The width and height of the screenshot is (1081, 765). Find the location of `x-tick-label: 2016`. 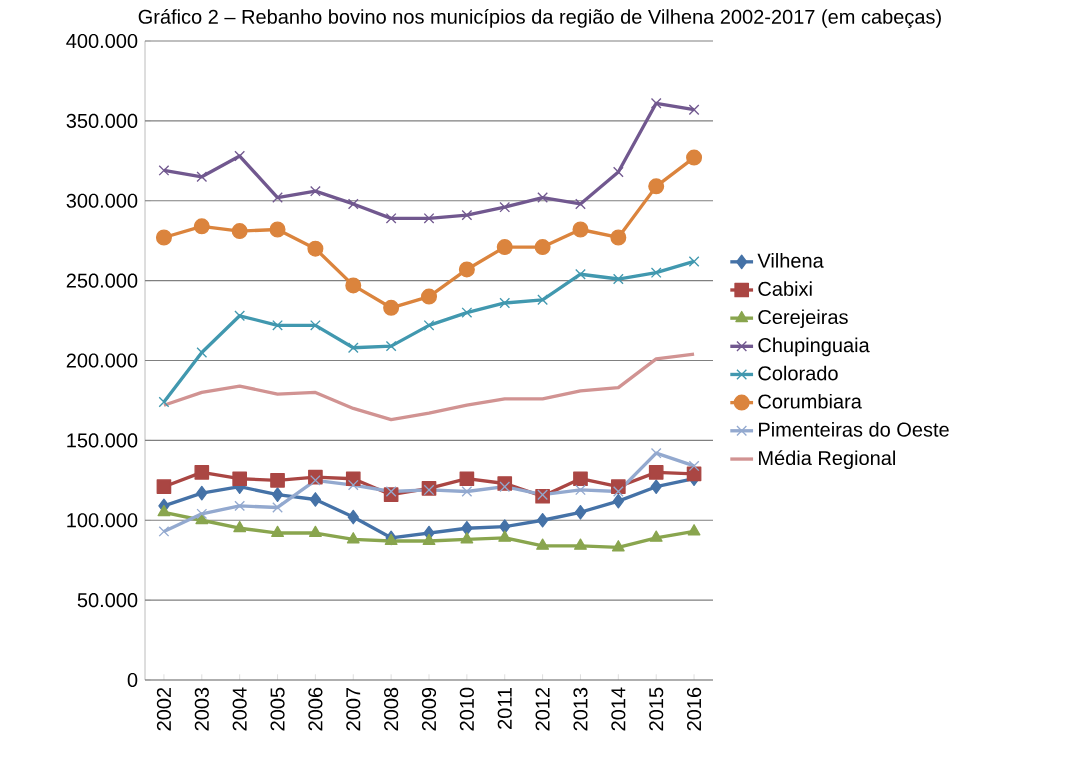

x-tick-label: 2016 is located at coordinates (694, 709).